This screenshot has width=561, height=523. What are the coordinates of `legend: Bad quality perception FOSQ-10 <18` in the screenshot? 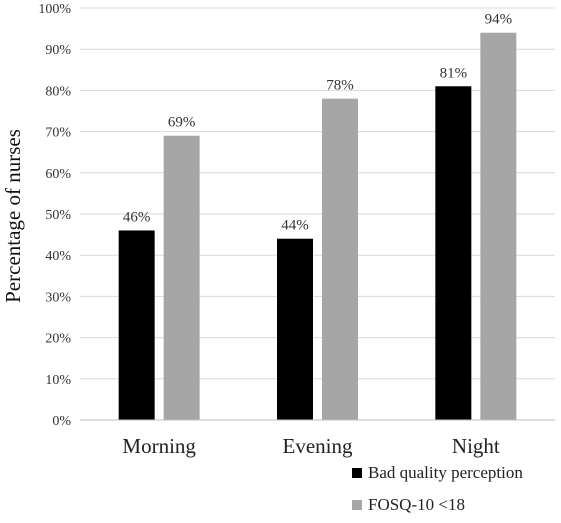 It's located at (437, 488).